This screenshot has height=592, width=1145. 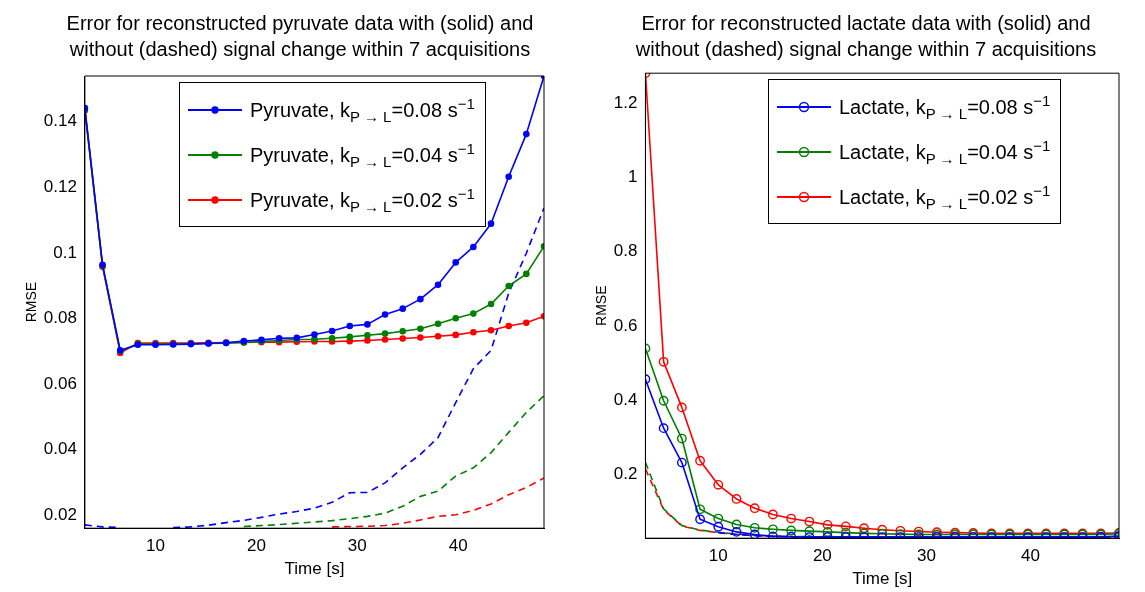 What do you see at coordinates (60, 383) in the screenshot?
I see `y-tick-label: 0.06` at bounding box center [60, 383].